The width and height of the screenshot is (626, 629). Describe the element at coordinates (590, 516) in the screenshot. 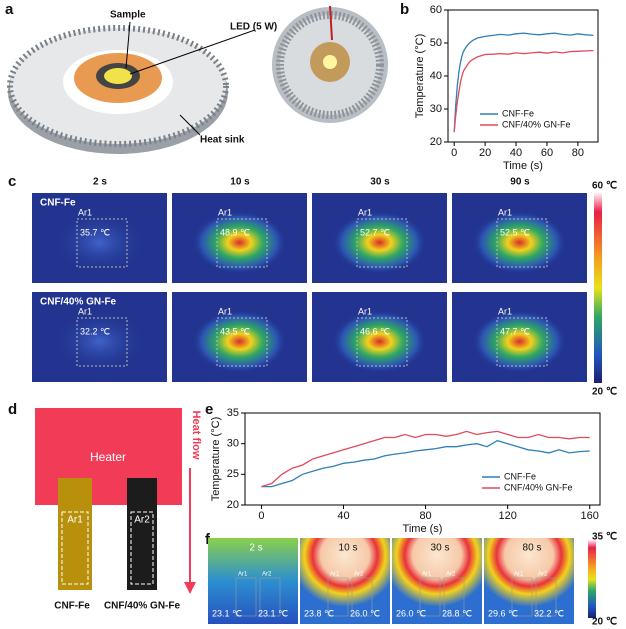

I see `x-tick-label: 160` at that location.